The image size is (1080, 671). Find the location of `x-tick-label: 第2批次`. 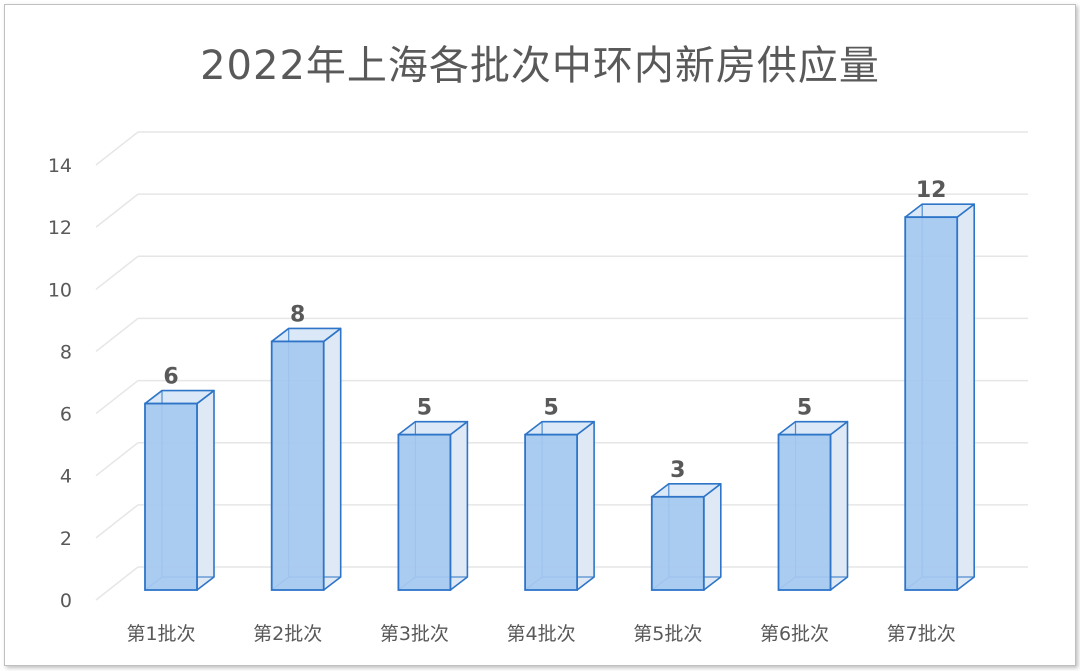

x-tick-label: 第2批次 is located at coordinates (287, 634).